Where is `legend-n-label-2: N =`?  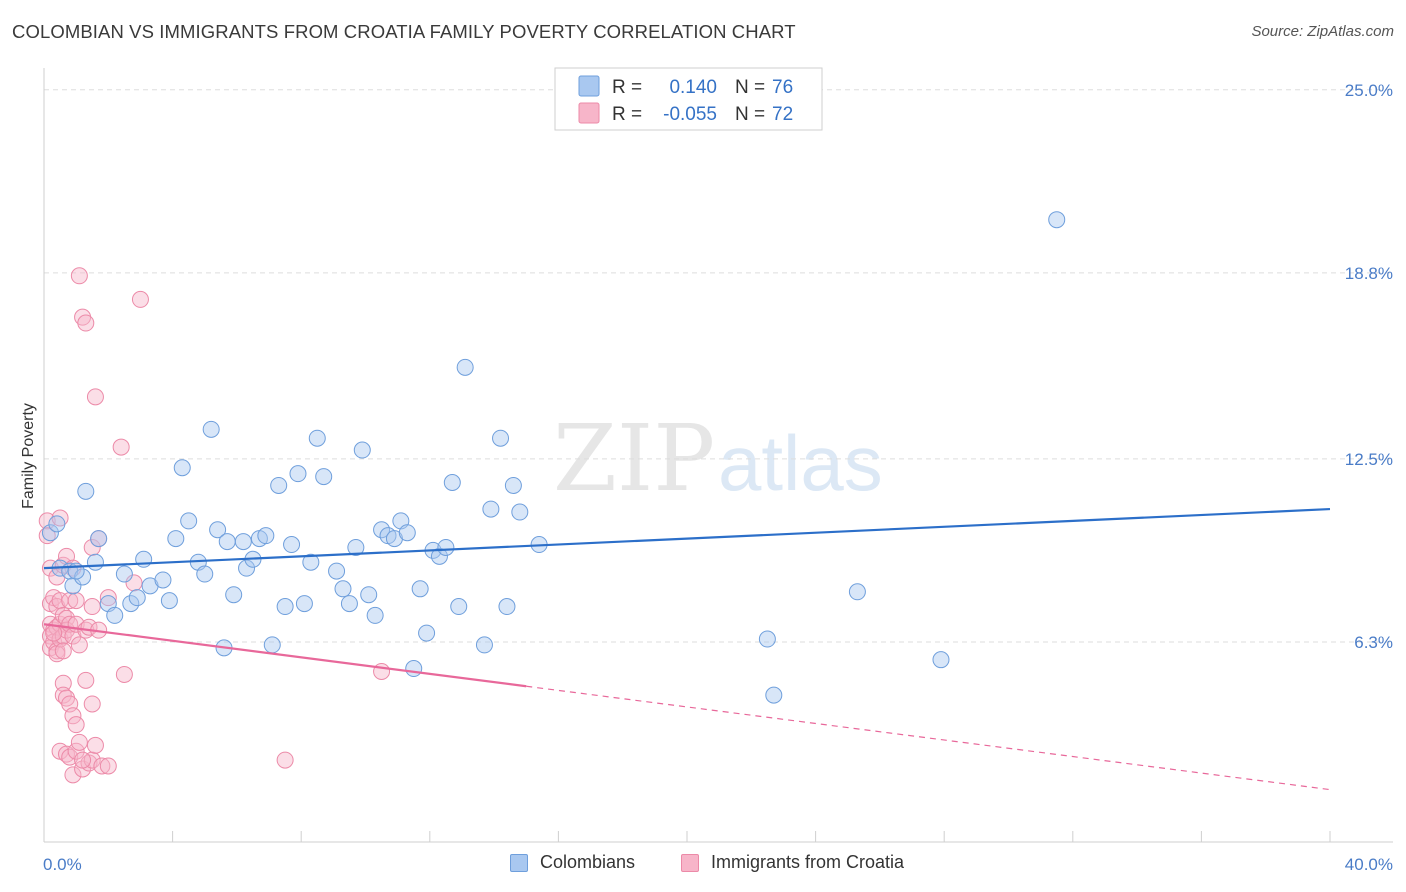
legend-n-label-2: N = is located at coordinates (750, 114).